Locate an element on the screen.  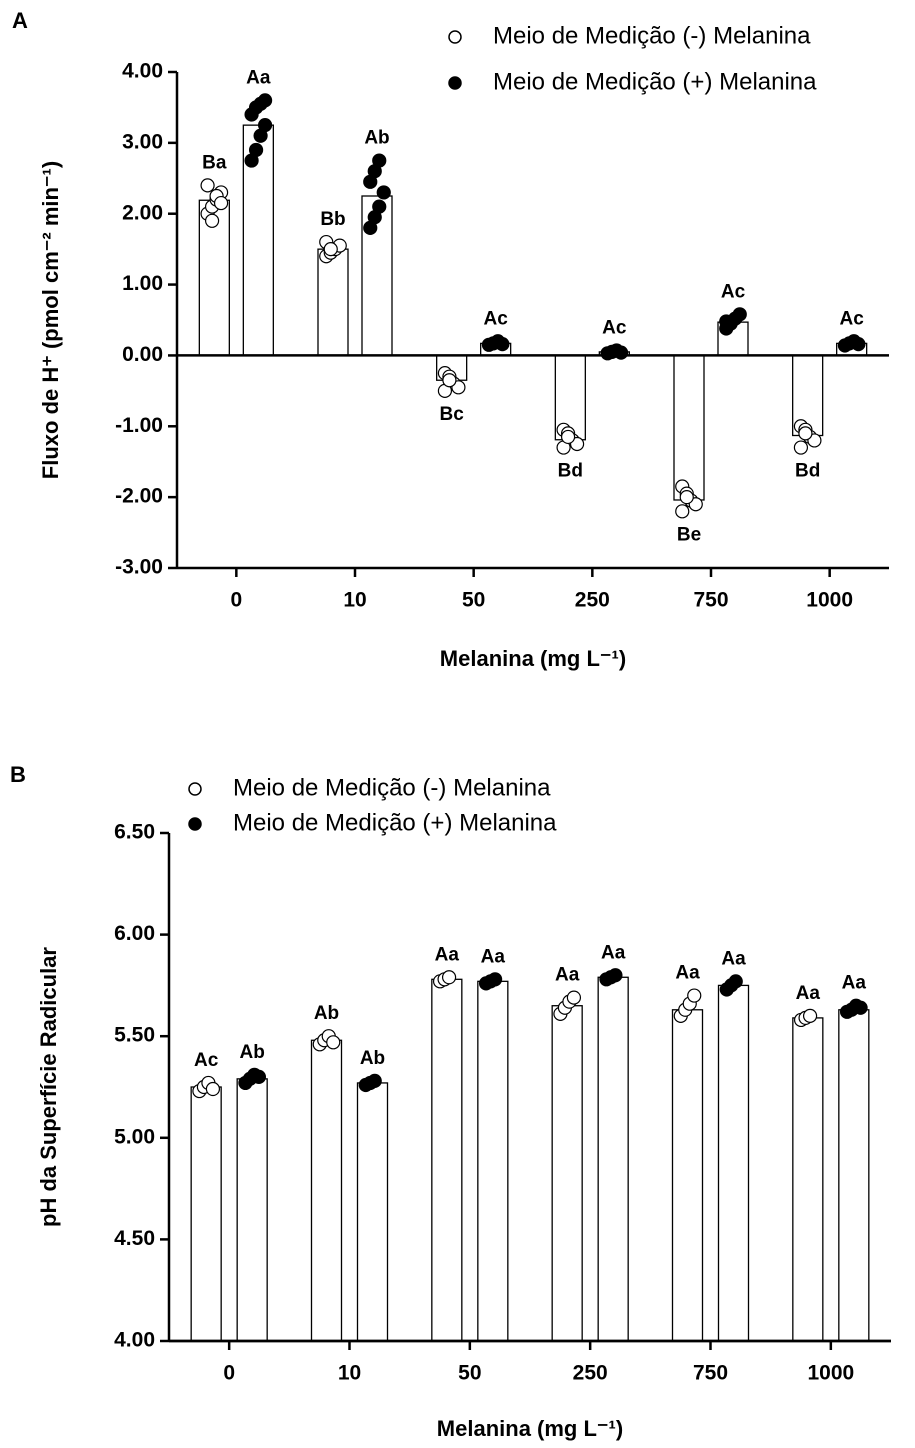
y-tick-label: 5.00 is located at coordinates (134, 1136).